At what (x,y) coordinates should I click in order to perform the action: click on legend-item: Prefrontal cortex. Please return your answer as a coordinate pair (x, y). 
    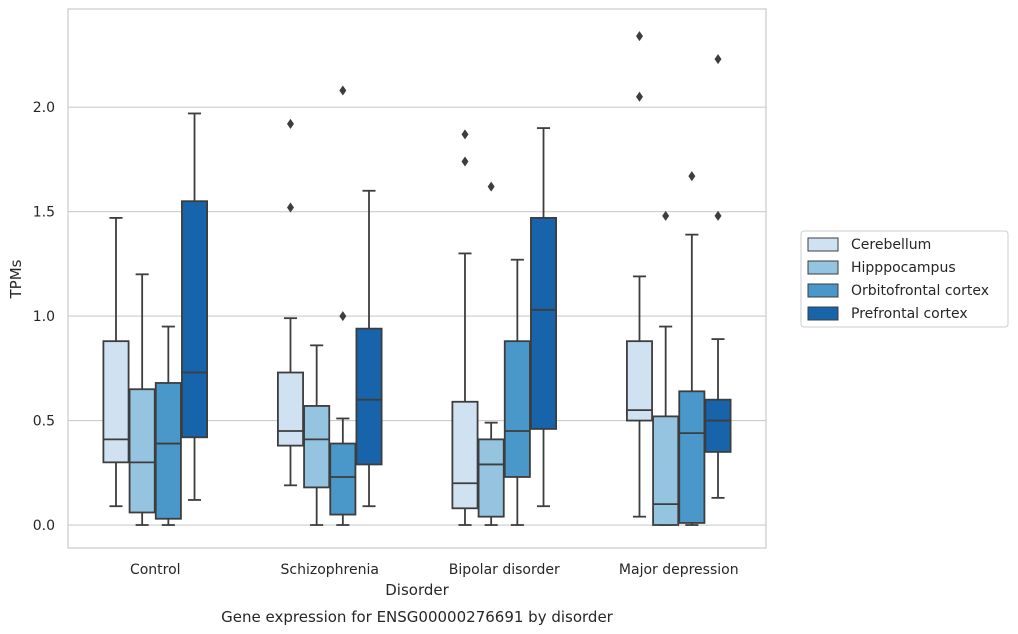
    Looking at the image, I should click on (887, 314).